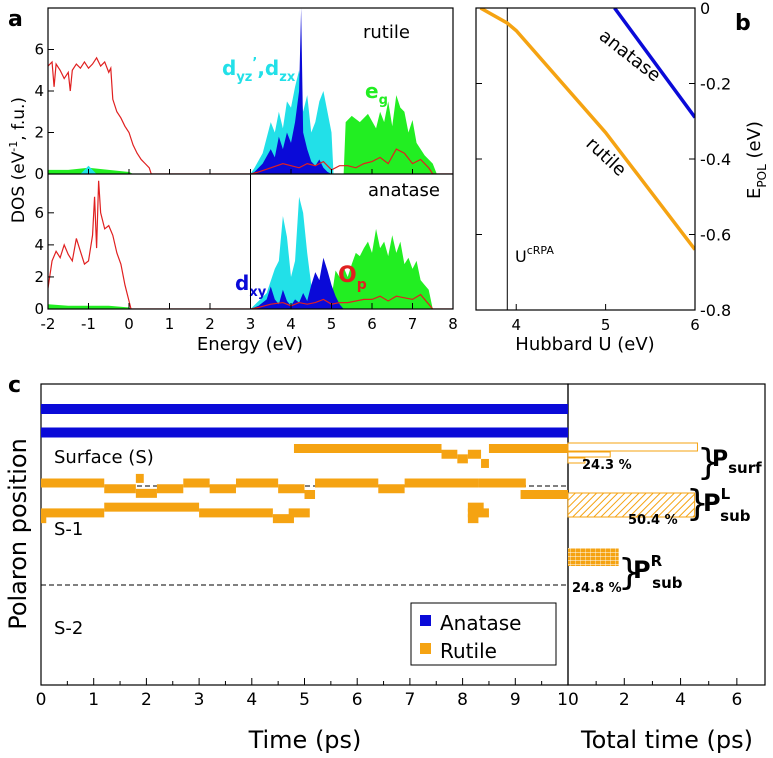 The image size is (773, 758). What do you see at coordinates (453, 324) in the screenshot?
I see `xtick-label-a-8: 8` at bounding box center [453, 324].